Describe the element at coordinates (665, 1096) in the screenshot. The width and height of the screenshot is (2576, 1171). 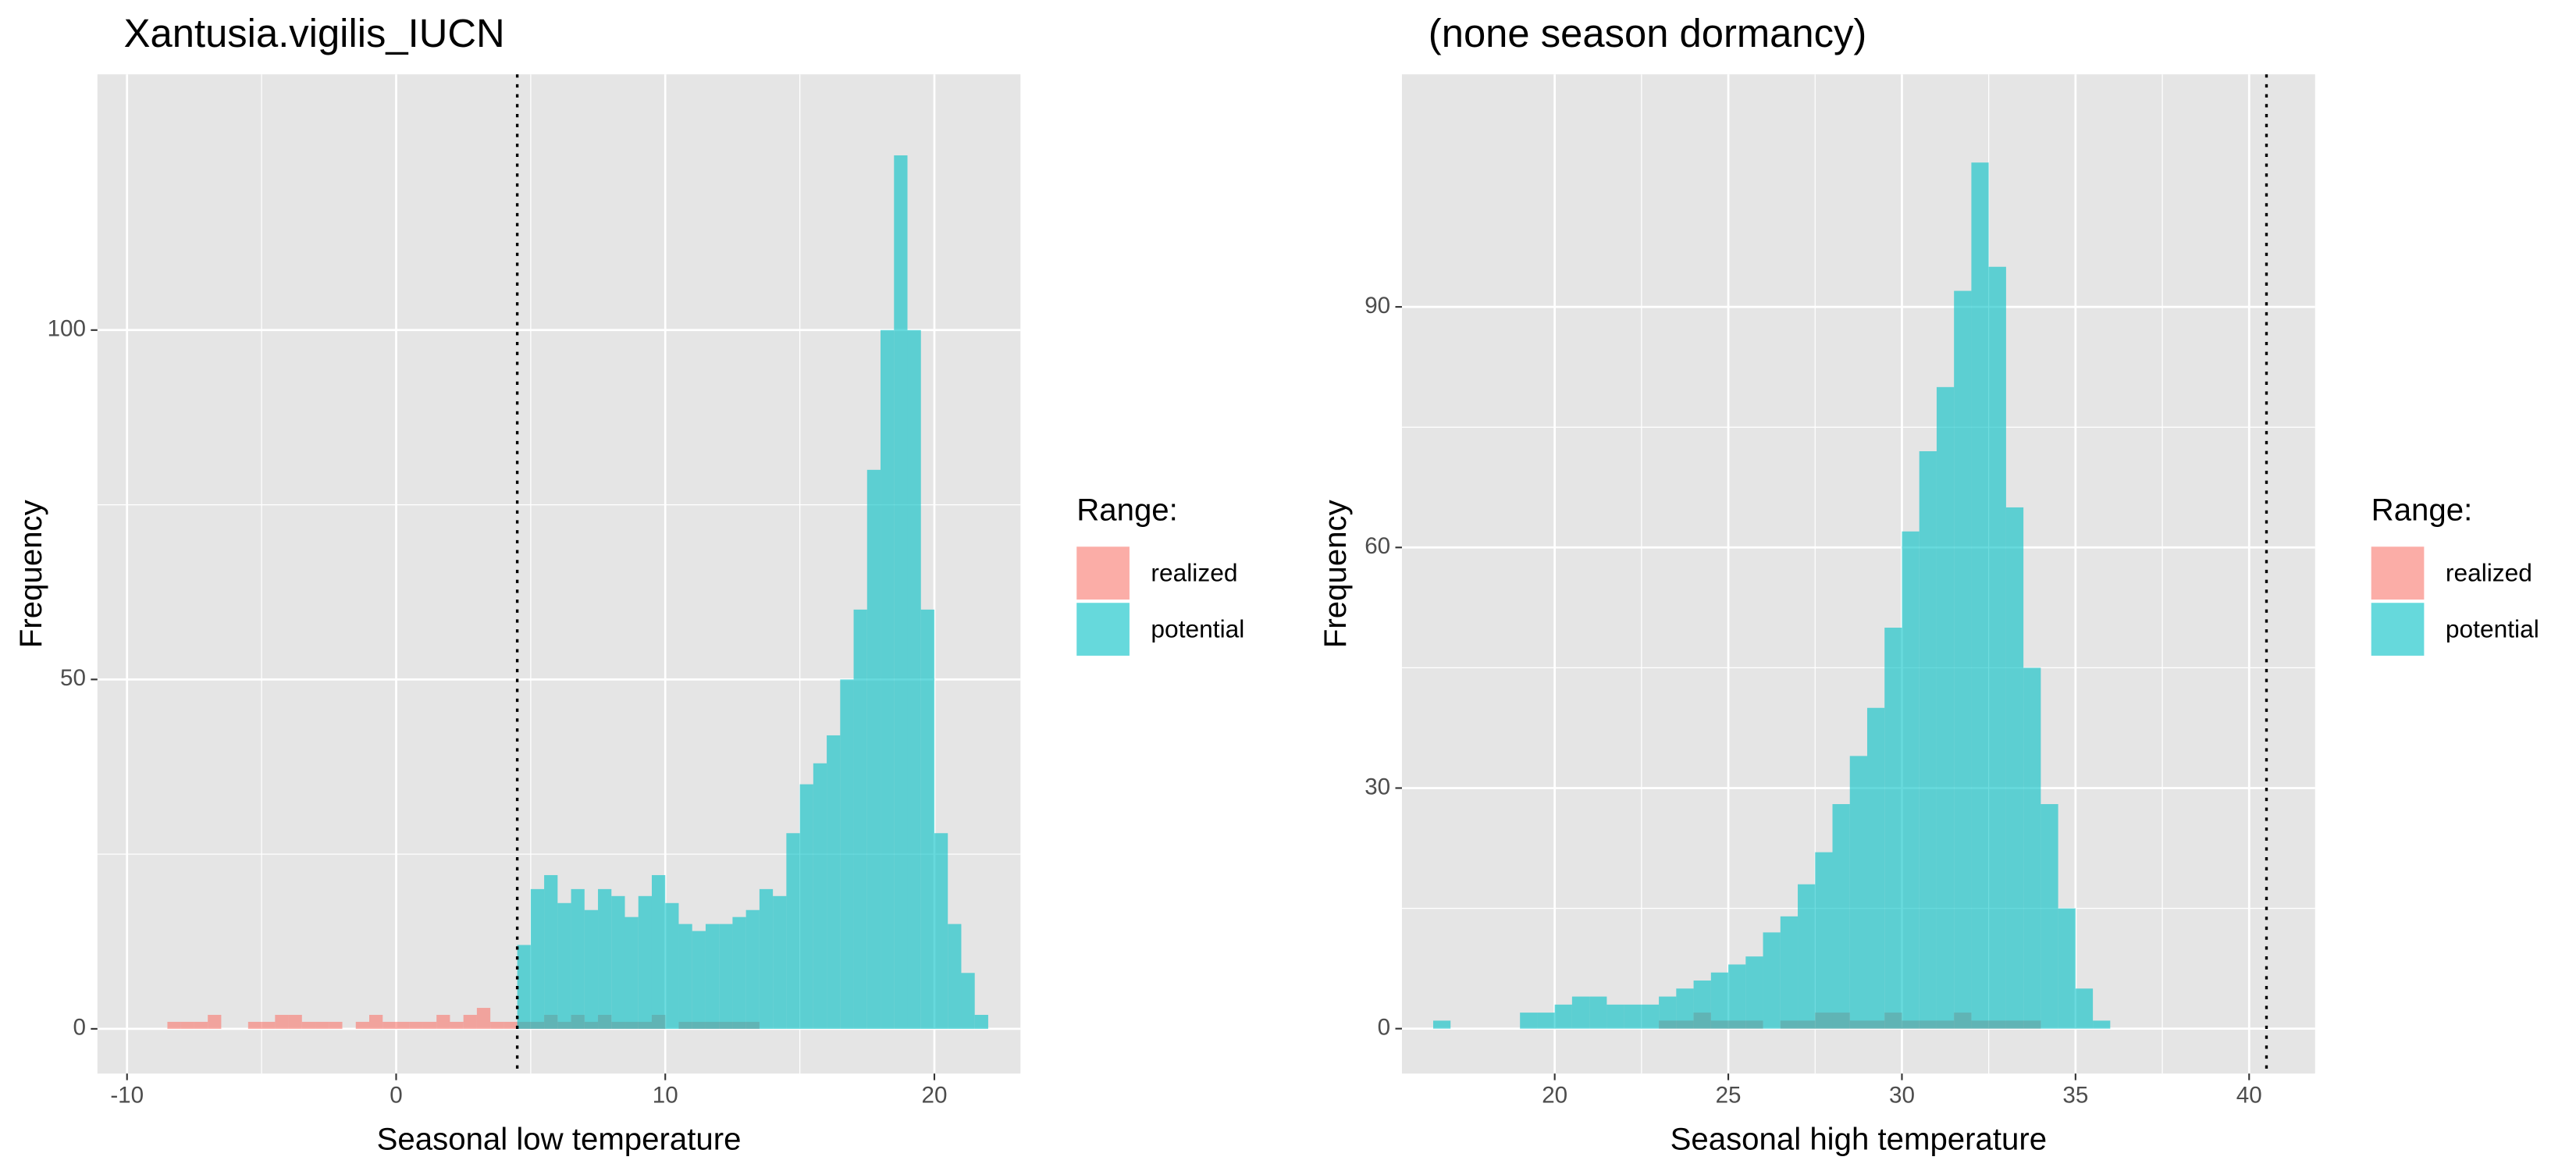
I see `x-tick-label: 10` at that location.